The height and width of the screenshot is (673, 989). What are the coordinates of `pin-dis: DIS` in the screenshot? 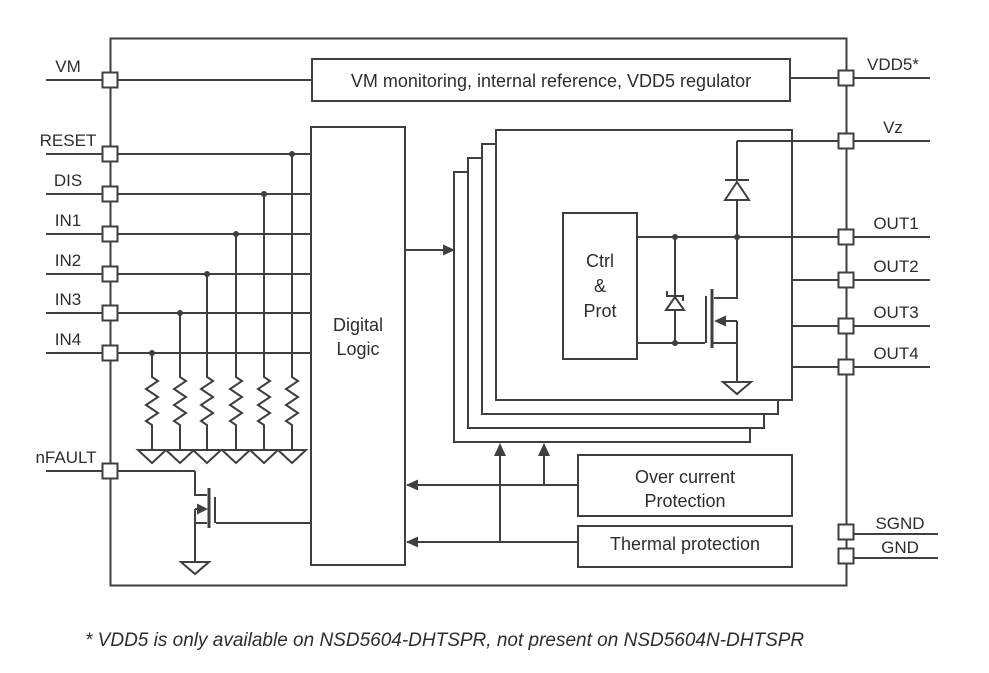 It's located at (178, 187).